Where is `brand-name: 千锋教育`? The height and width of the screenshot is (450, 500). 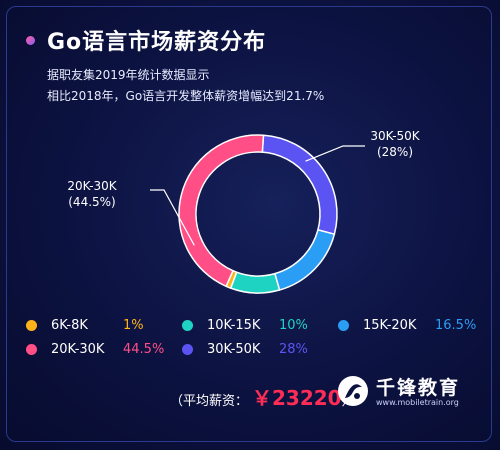 brand-name: 千锋教育 is located at coordinates (418, 388).